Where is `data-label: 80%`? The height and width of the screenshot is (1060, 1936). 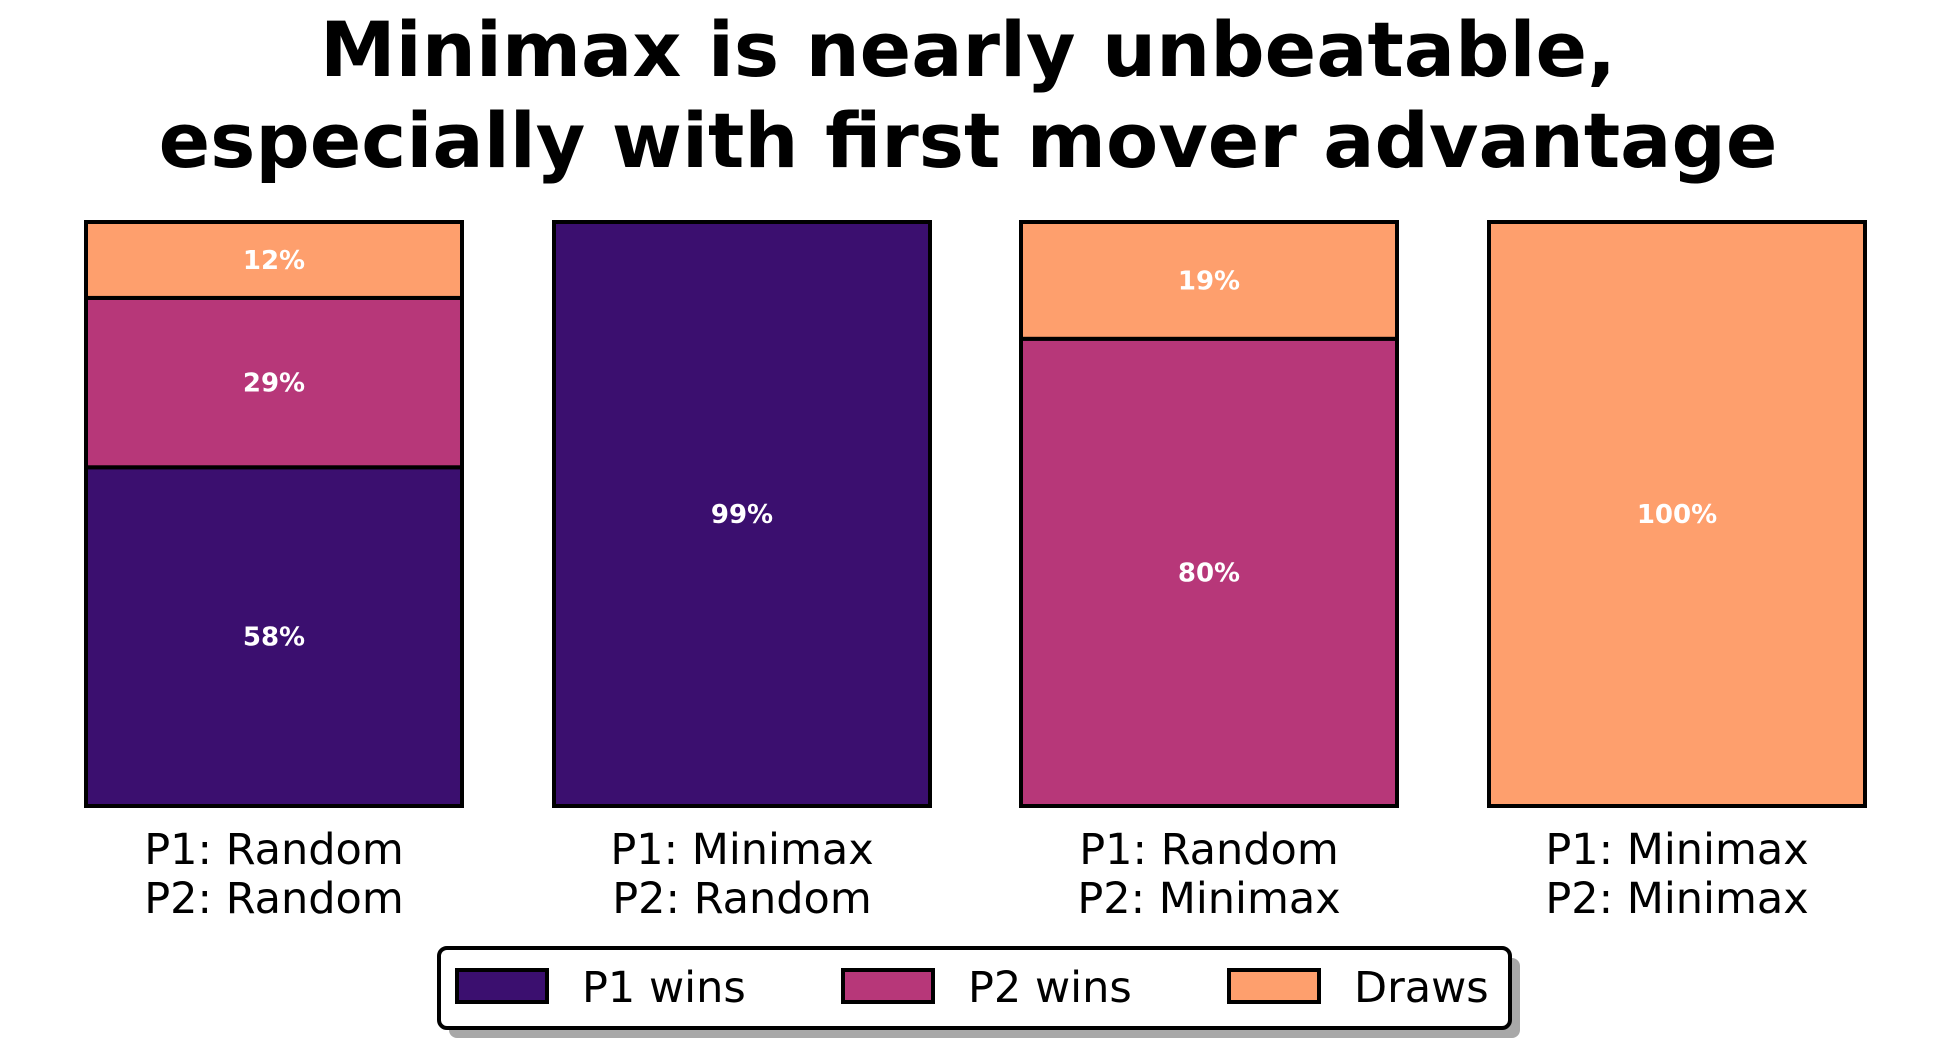 data-label: 80% is located at coordinates (1209, 573).